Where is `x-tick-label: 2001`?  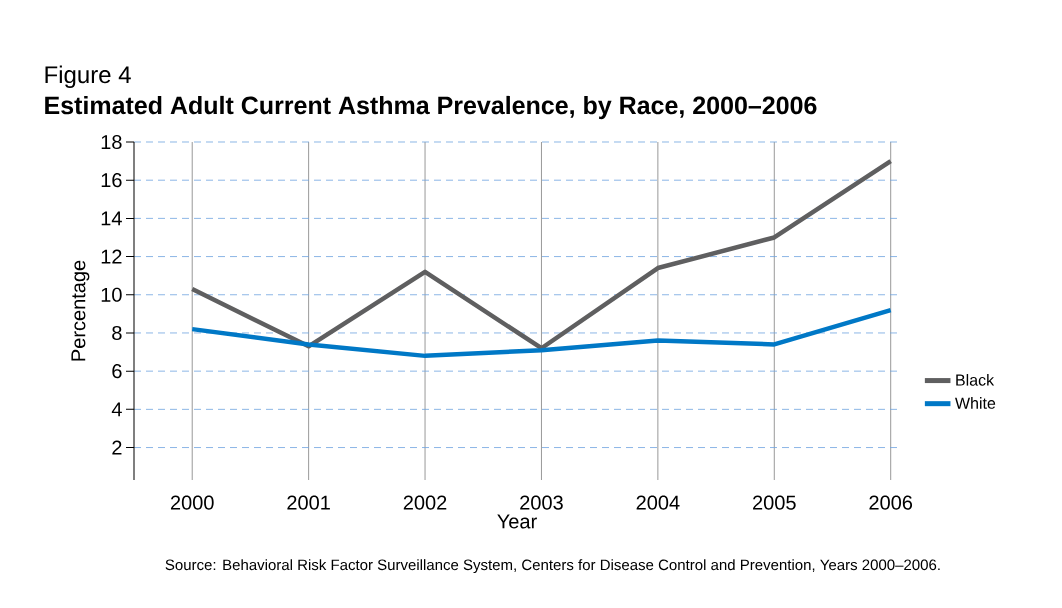
x-tick-label: 2001 is located at coordinates (308, 502).